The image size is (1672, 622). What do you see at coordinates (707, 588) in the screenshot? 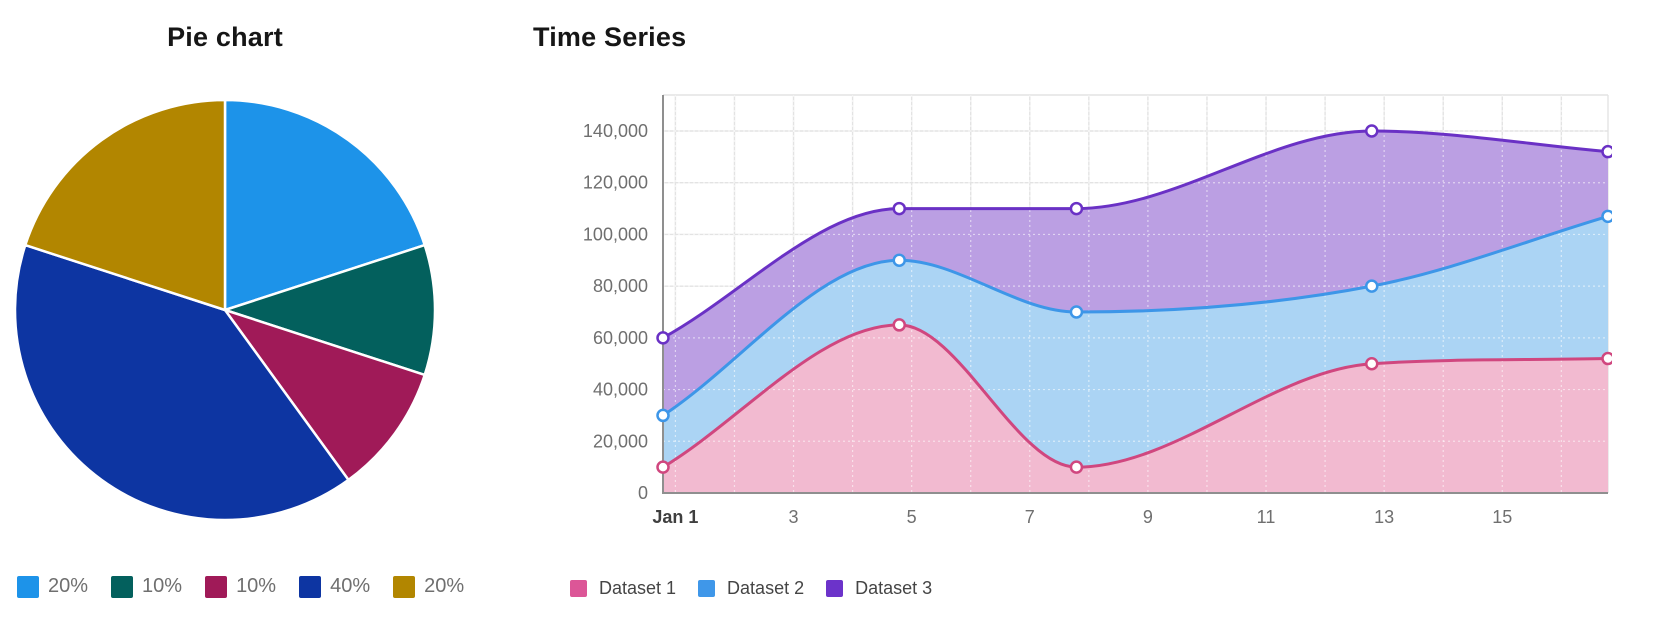
I see `dataset-2-swatch-icon` at bounding box center [707, 588].